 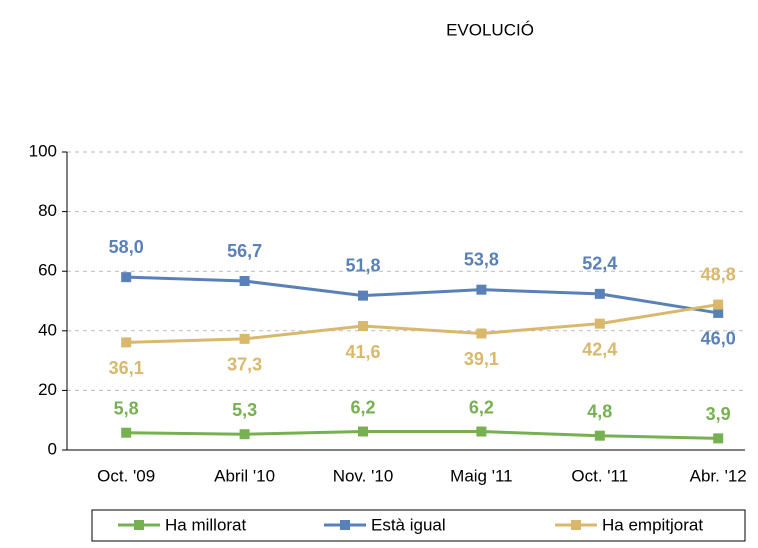 I want to click on value-label: 37,3, so click(x=244, y=365).